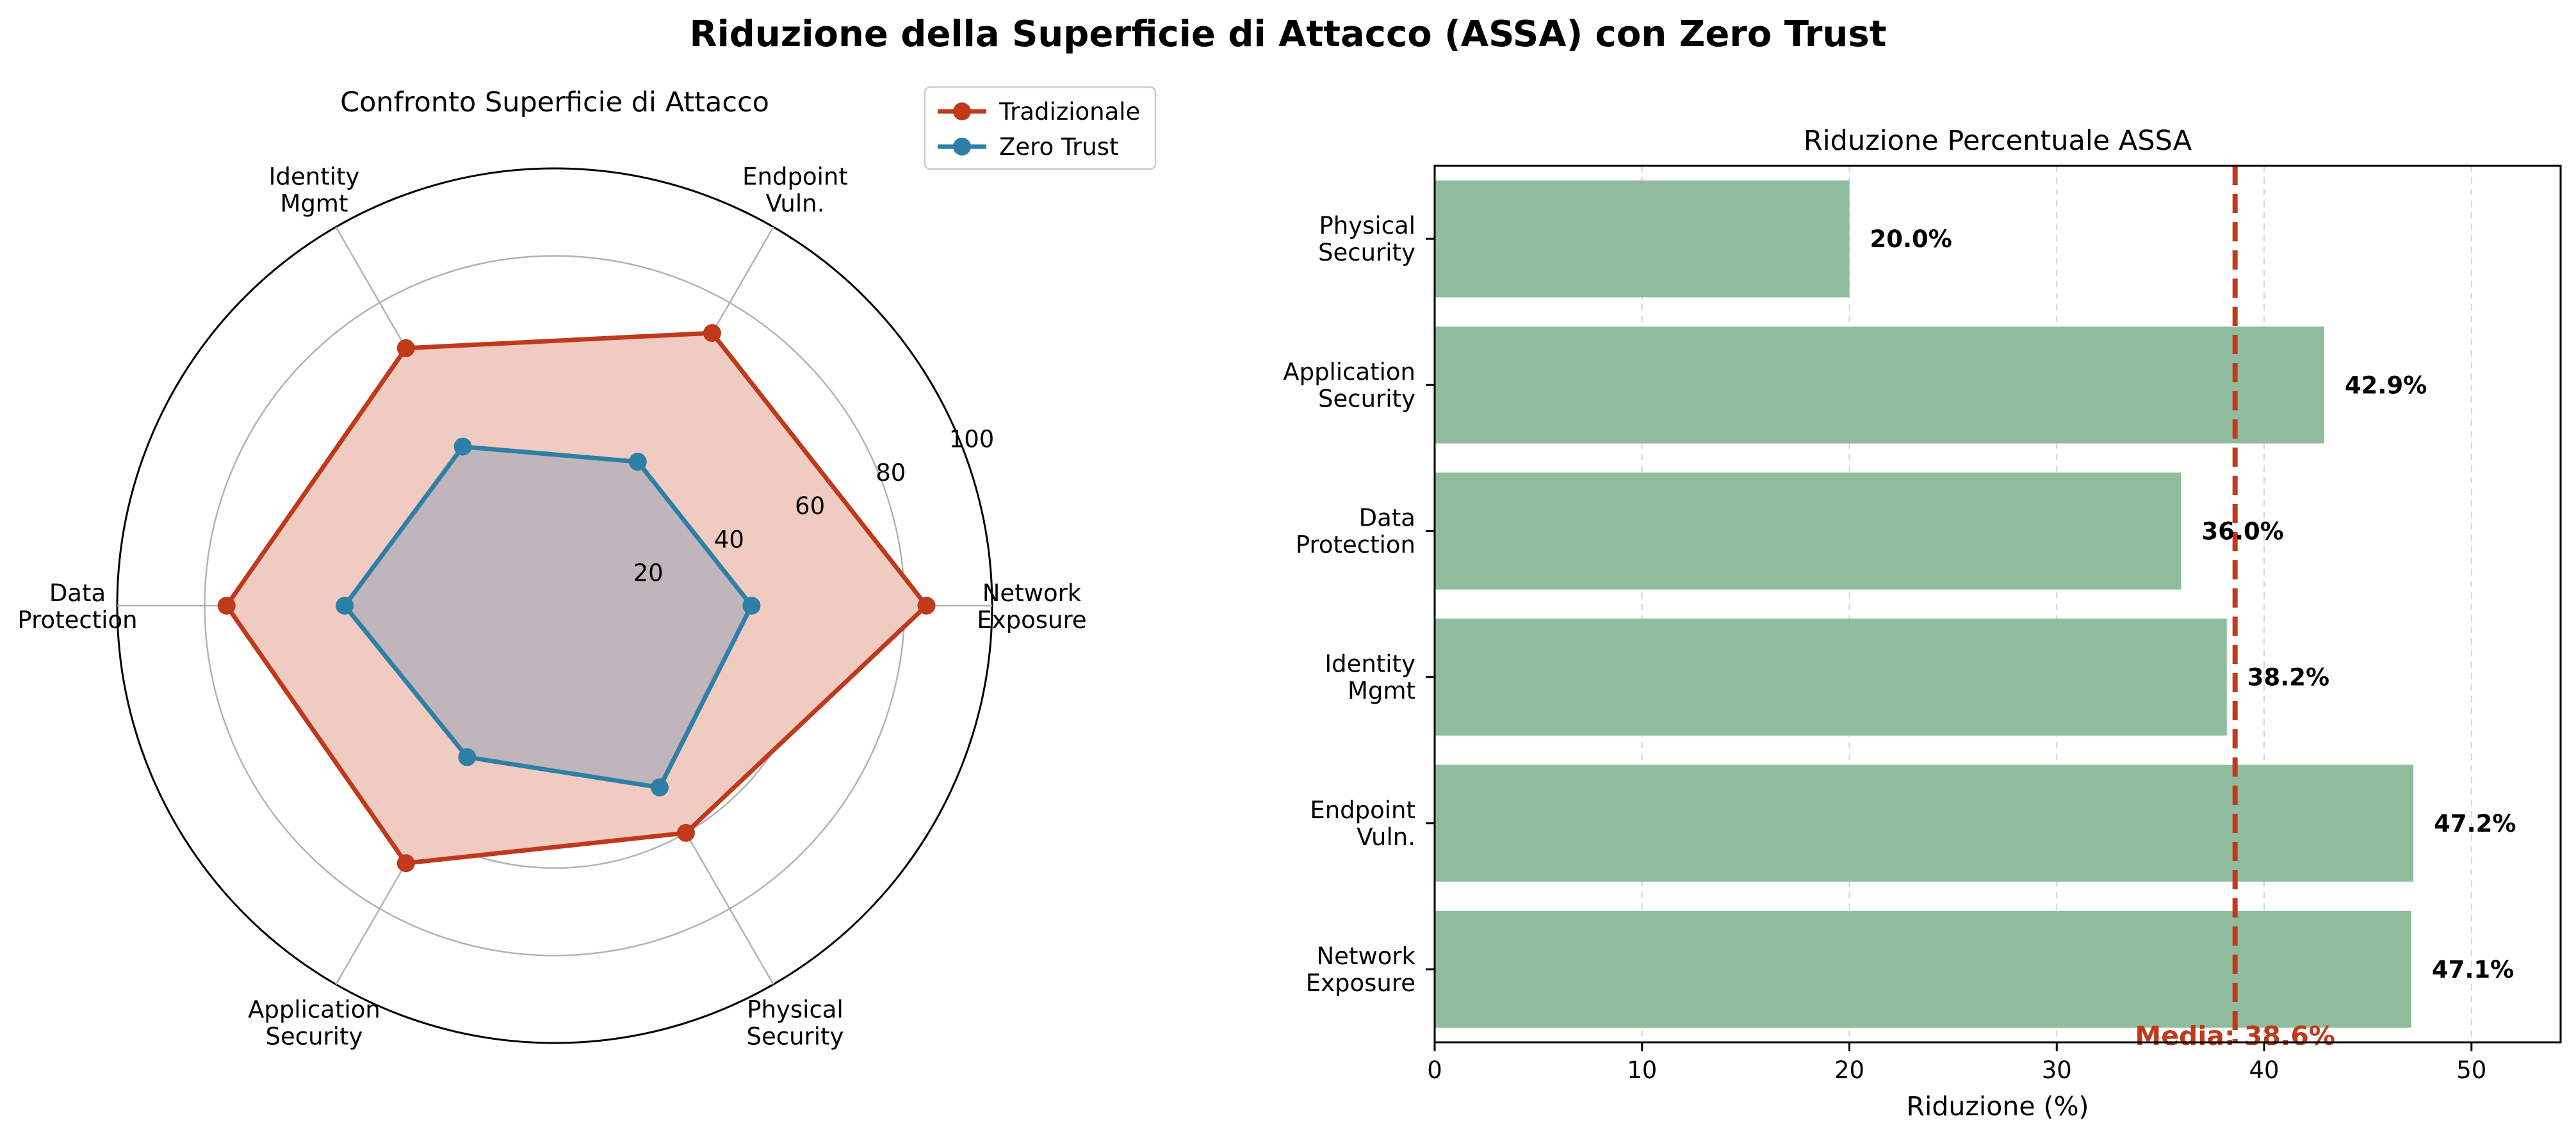 Image resolution: width=2576 pixels, height=1139 pixels. I want to click on radar-point-zero-trust-data-protection, so click(345, 606).